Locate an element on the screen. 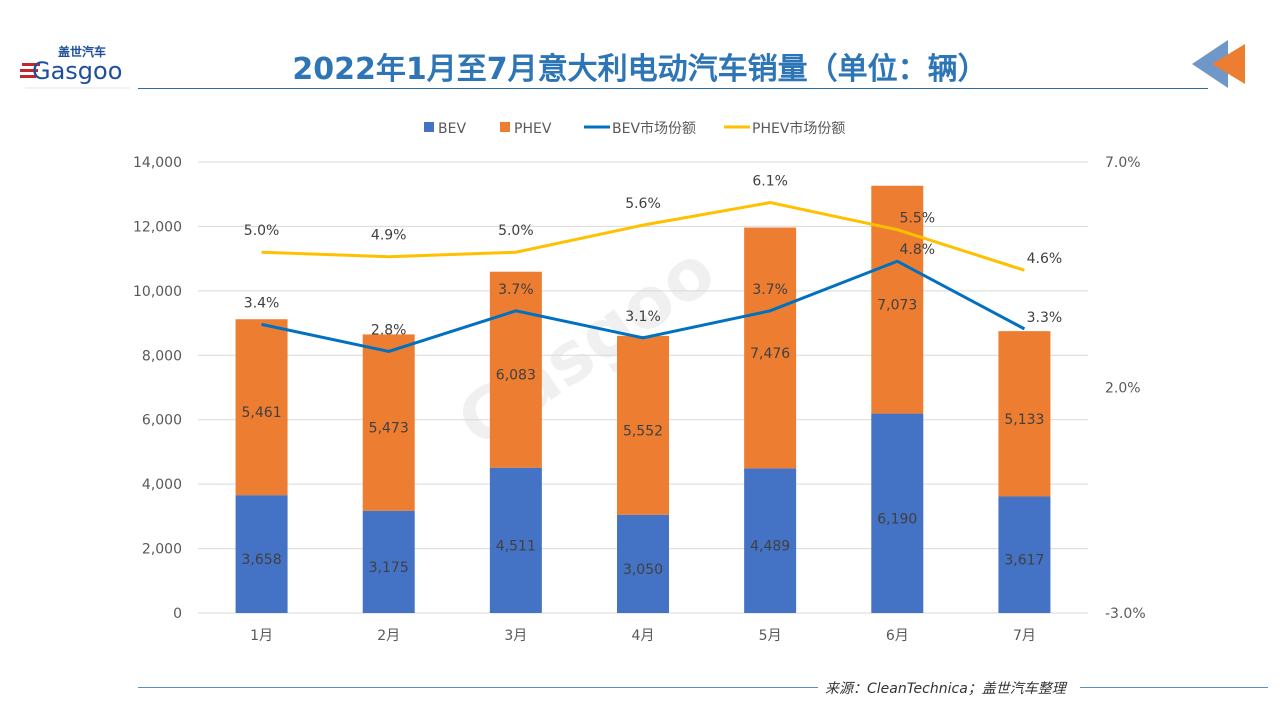 This screenshot has width=1280, height=720. page-title: 2022年1月至7月意大利电动汽车销量（单位：辆） is located at coordinates (640, 69).